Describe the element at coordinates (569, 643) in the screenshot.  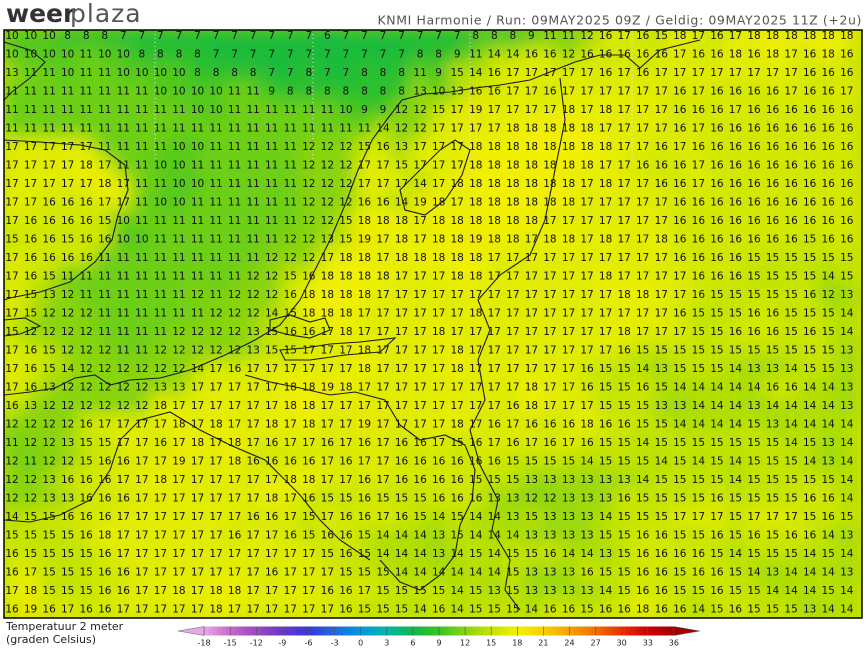
I see `colorbar-tick-label: 24` at that location.